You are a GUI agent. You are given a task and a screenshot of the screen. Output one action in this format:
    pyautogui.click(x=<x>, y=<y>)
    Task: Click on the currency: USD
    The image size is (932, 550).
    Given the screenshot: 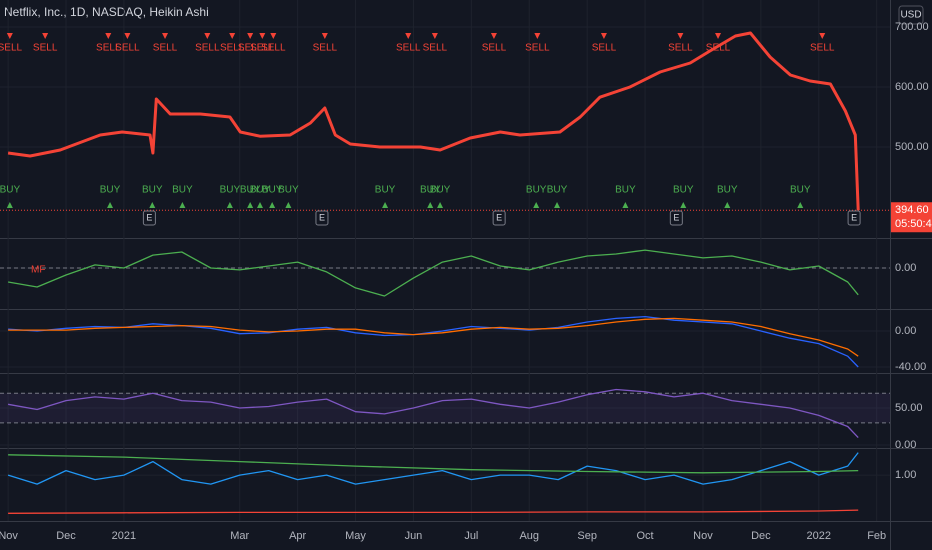 What is the action you would take?
    pyautogui.click(x=910, y=15)
    